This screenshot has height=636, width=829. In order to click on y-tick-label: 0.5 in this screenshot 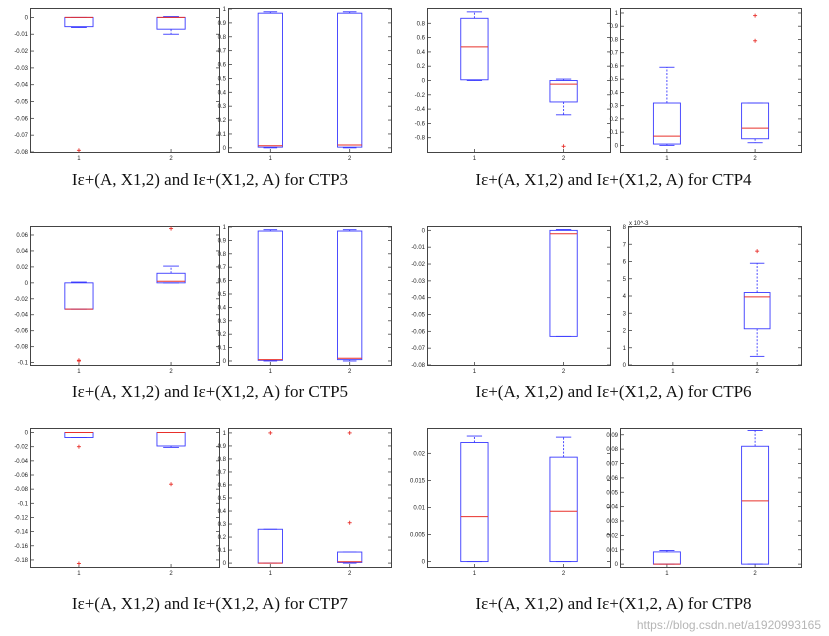, I will do `click(614, 80)`.